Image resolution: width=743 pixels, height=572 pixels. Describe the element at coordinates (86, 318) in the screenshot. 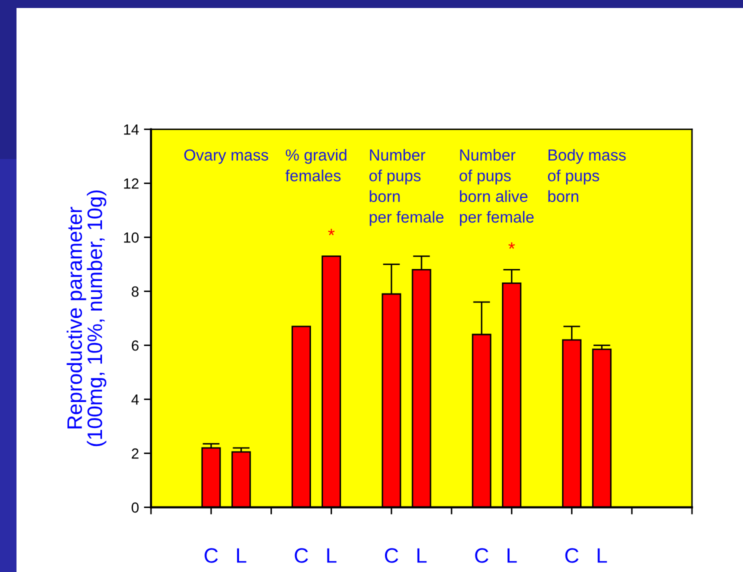

I see `y-axis-title: Reproductive parameter (100mg, 10%, number, 10g)` at that location.